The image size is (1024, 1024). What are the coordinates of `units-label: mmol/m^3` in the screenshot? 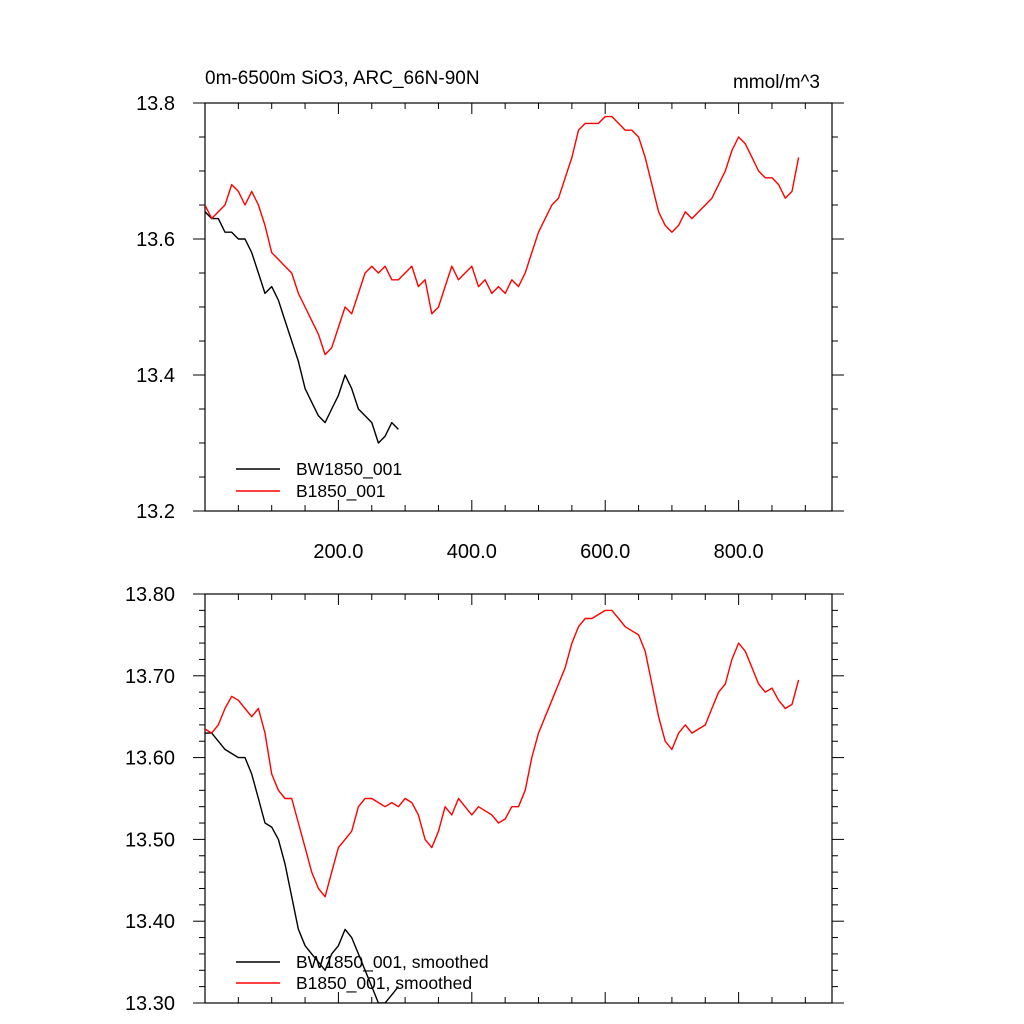 It's located at (776, 82).